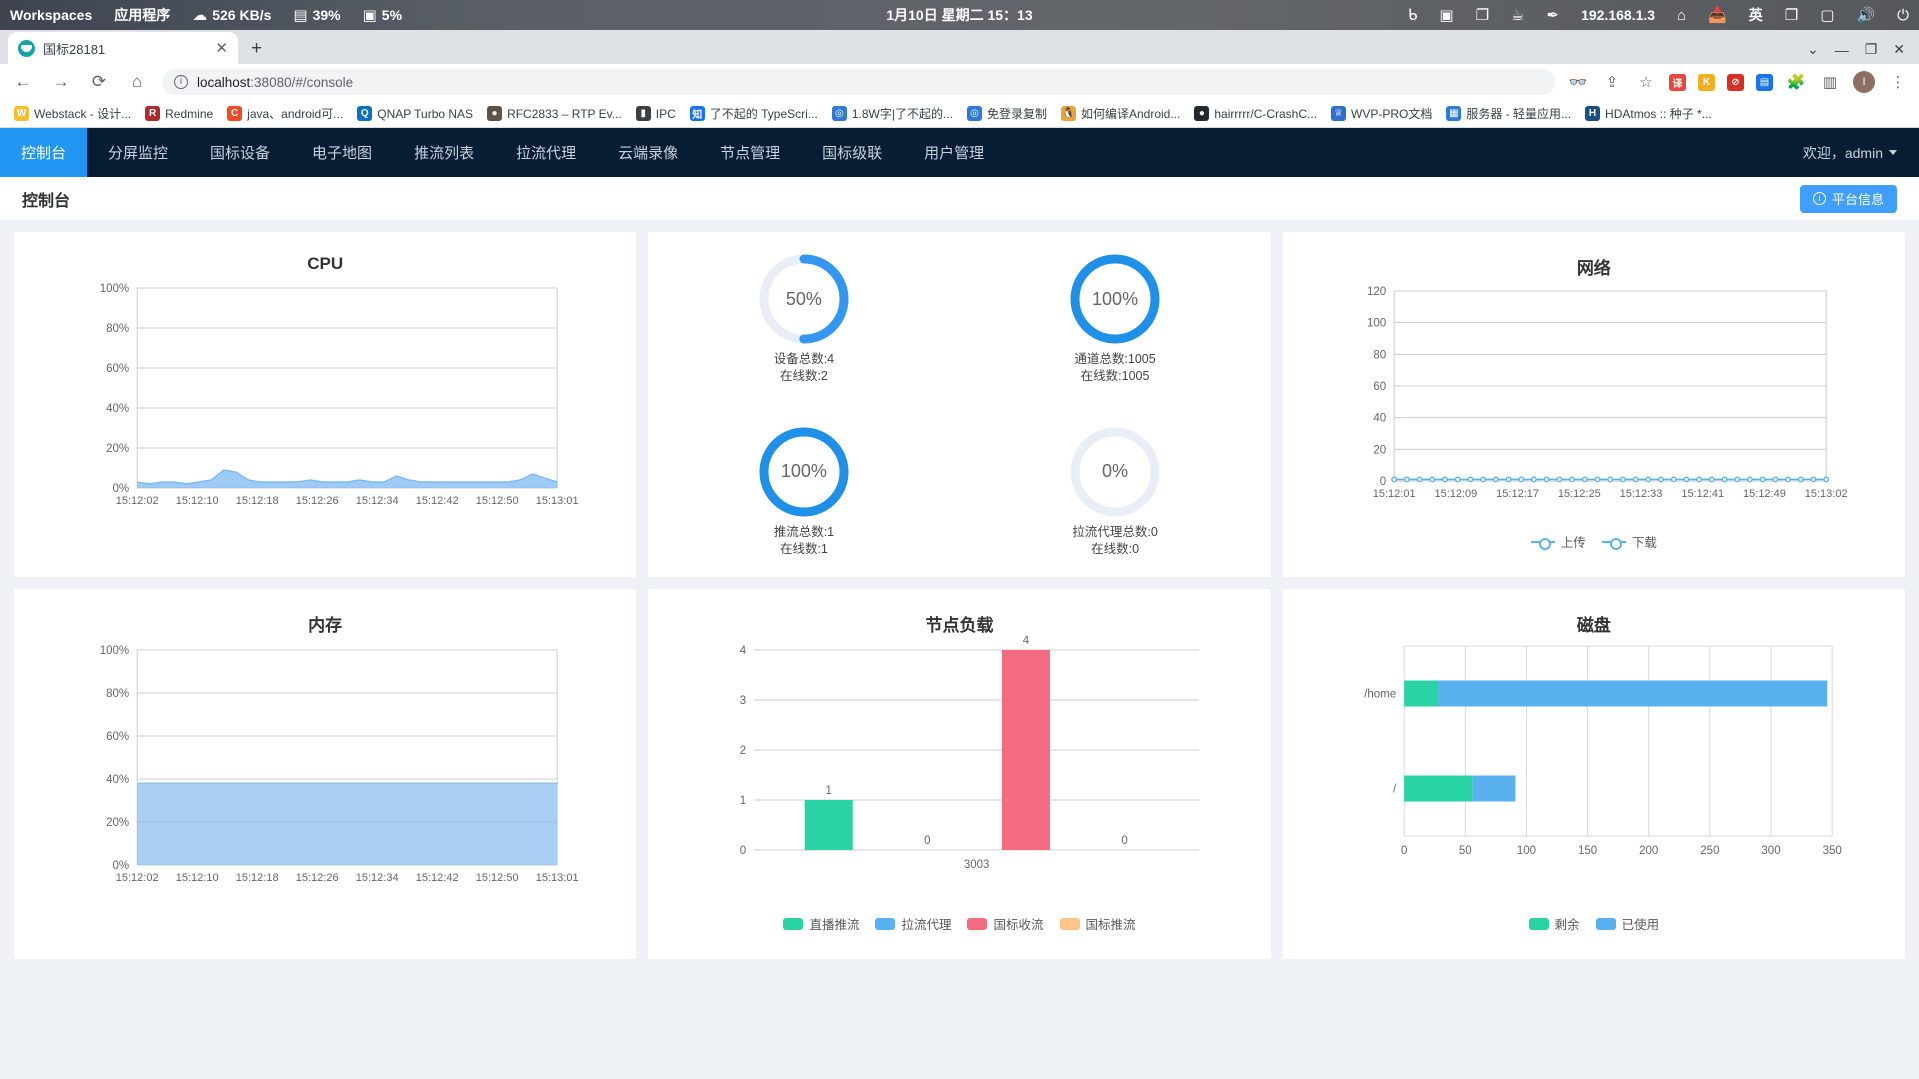 This screenshot has width=1919, height=1079. Describe the element at coordinates (23, 81) in the screenshot. I see `back-icon: ←` at that location.